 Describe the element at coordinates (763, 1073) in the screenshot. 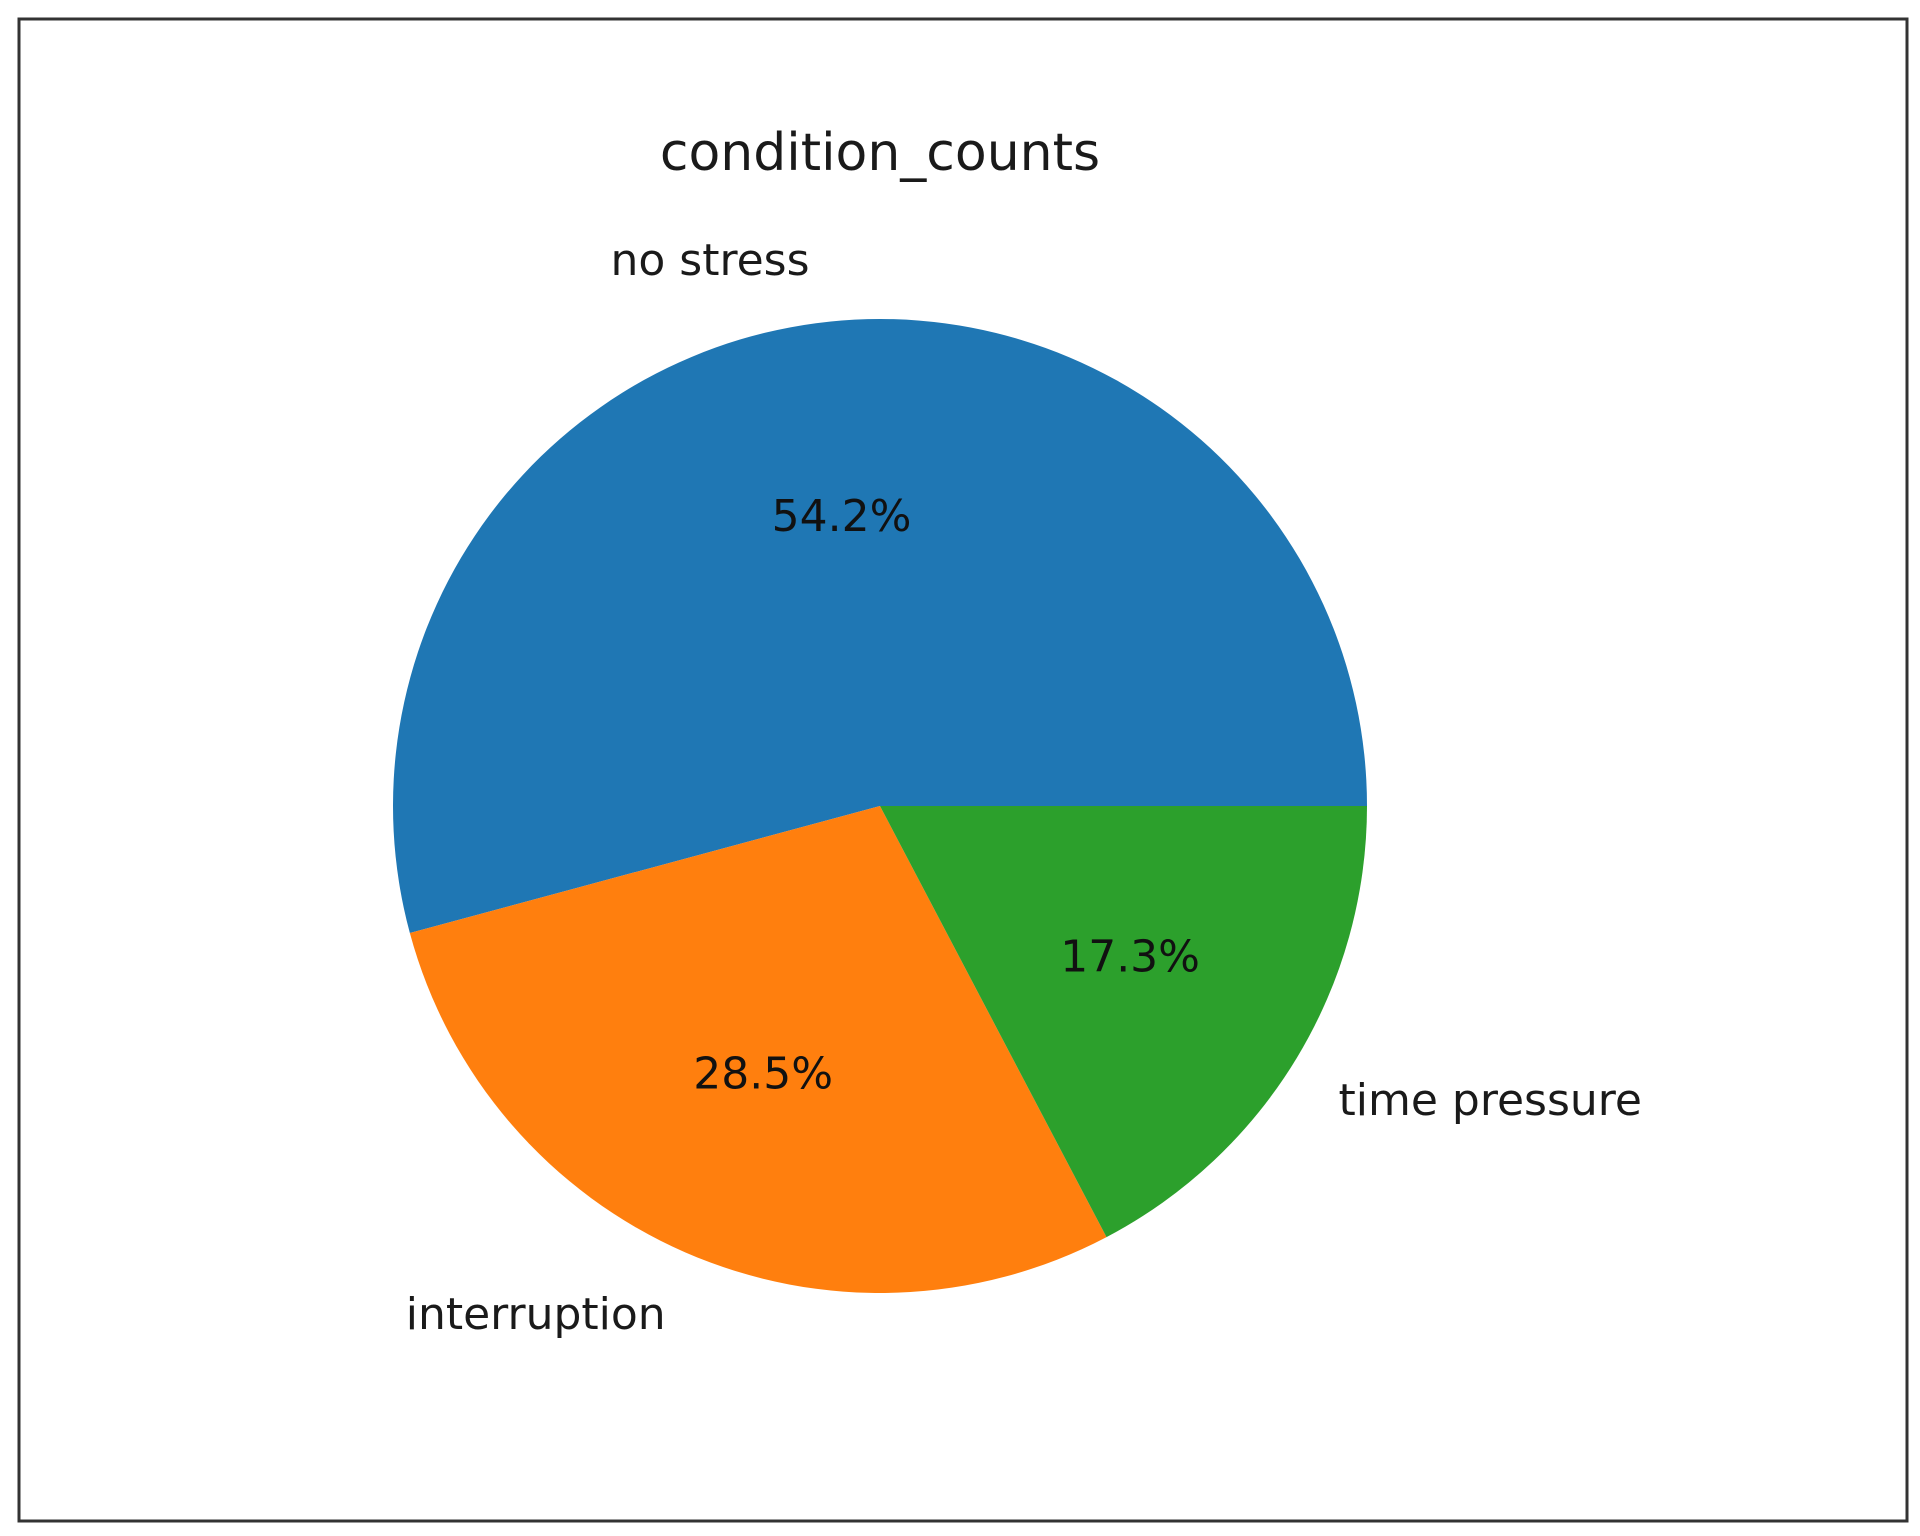

I see `pct-label-interruption: 28.5%` at that location.